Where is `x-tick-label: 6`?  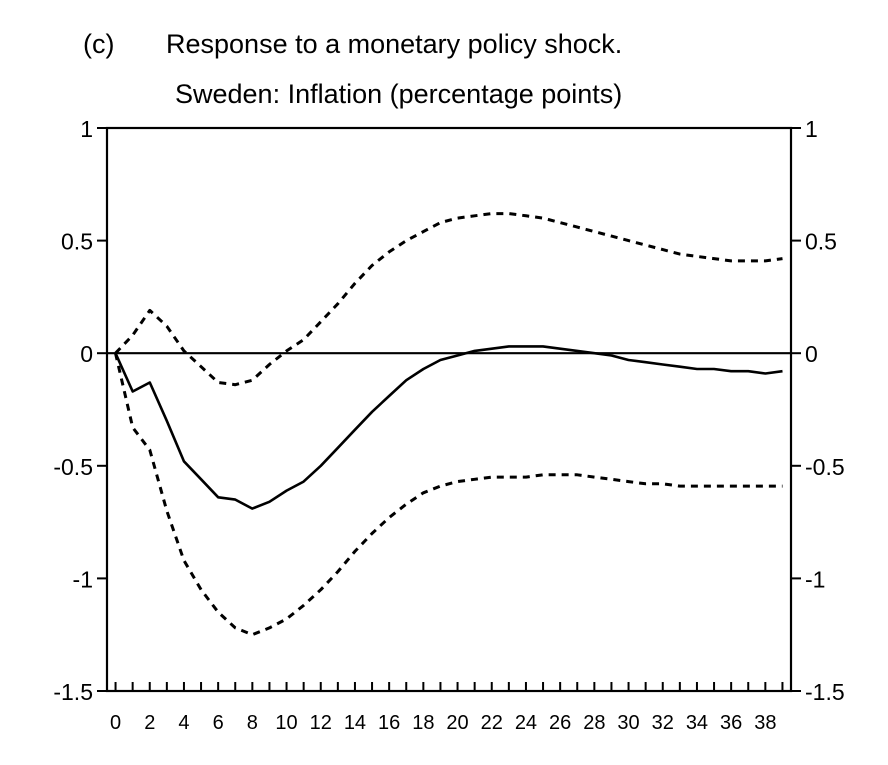 x-tick-label: 6 is located at coordinates (218, 723).